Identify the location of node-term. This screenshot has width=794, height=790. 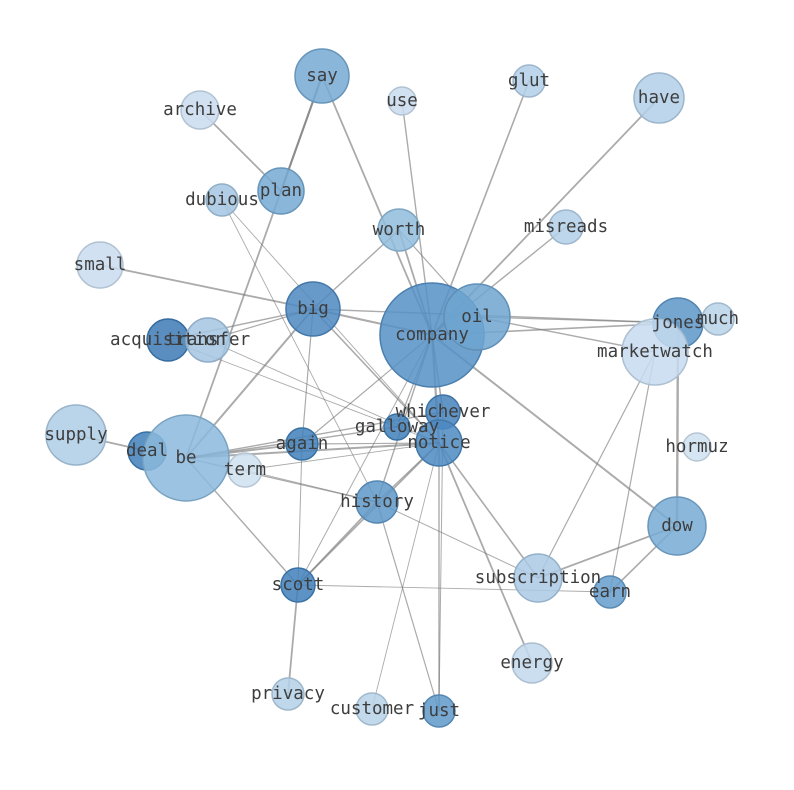
(245, 470).